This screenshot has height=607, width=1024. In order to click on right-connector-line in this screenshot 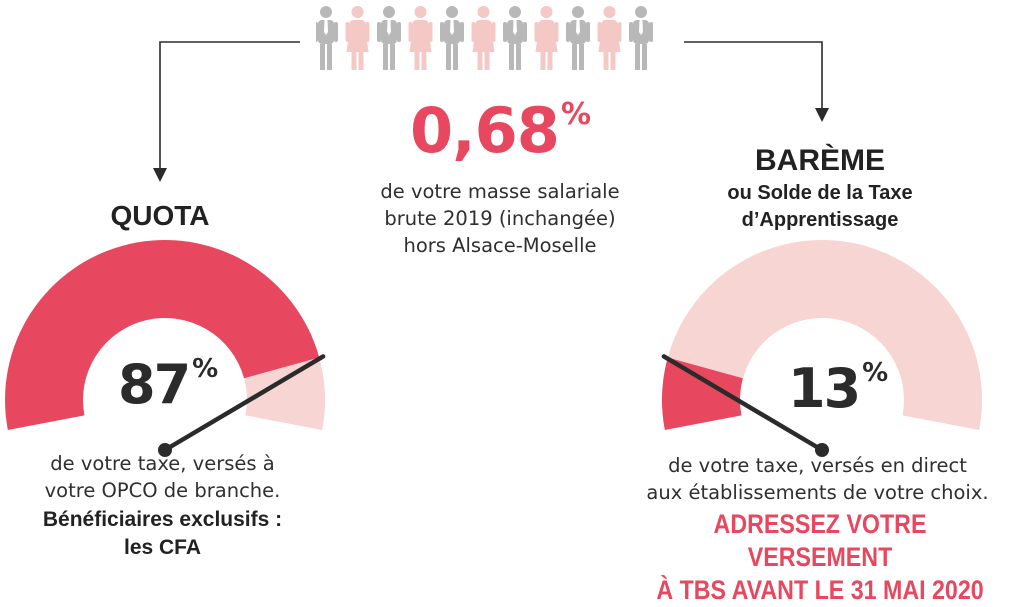, I will do `click(753, 76)`.